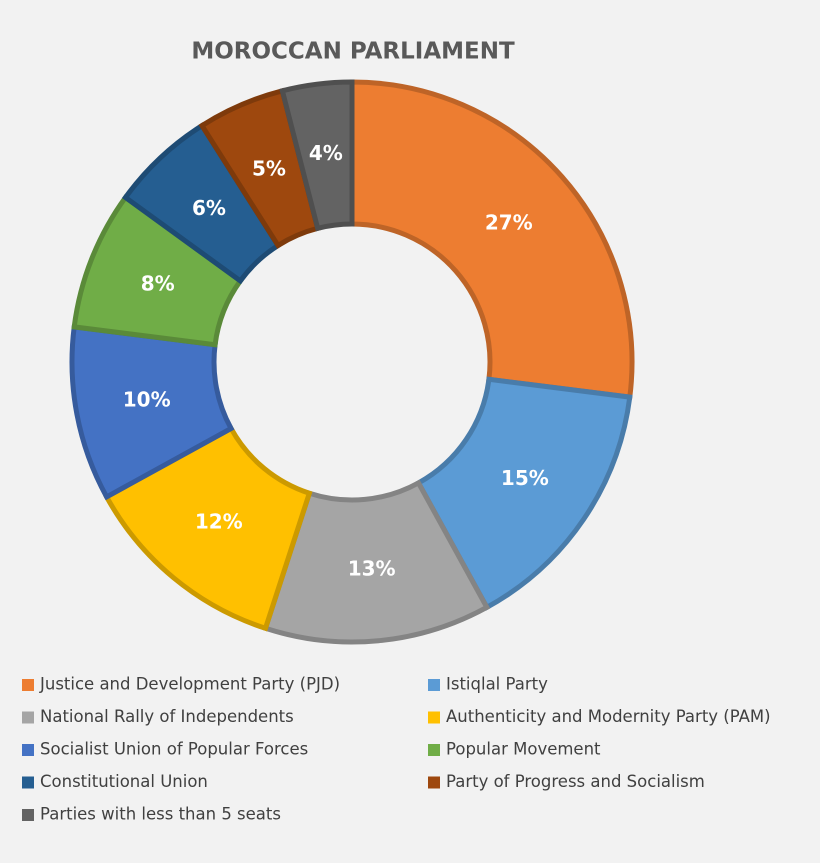 The width and height of the screenshot is (820, 863). Describe the element at coordinates (158, 284) in the screenshot. I see `data-label: 8%` at that location.